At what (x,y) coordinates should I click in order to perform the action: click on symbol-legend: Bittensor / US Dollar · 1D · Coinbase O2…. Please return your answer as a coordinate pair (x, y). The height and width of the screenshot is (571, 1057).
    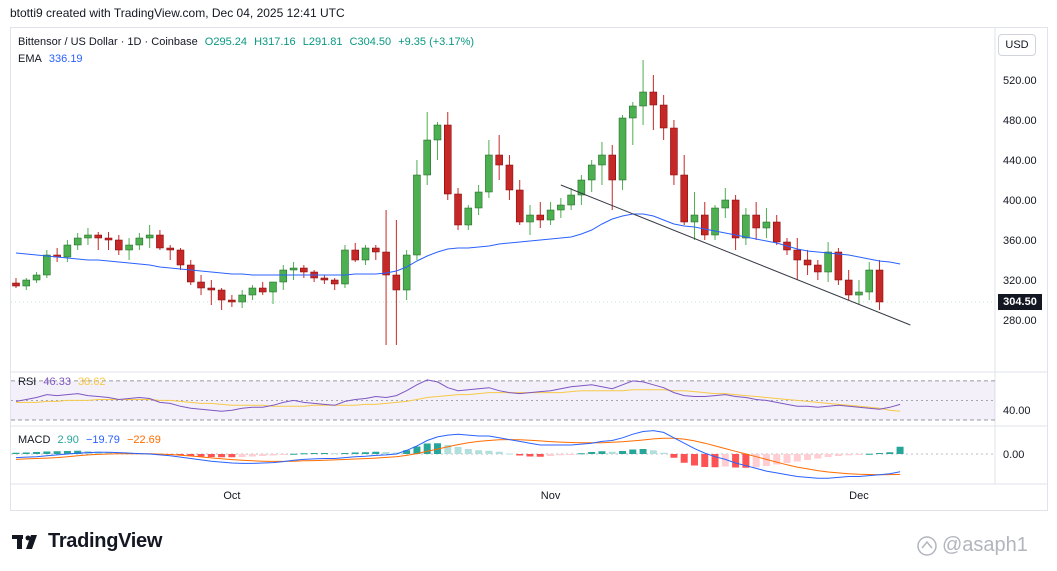
    Looking at the image, I should click on (248, 42).